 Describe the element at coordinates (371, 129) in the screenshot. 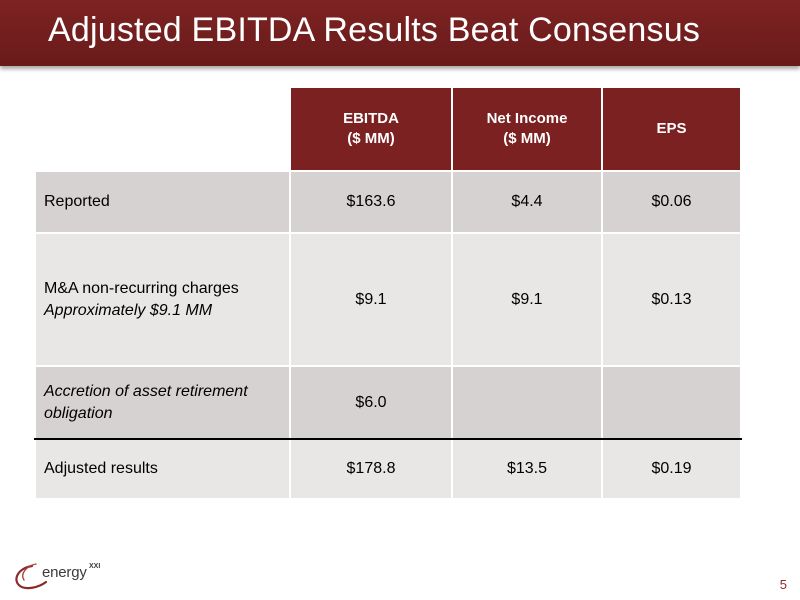

I see `header-ebitda: EBITDA ($ MM)` at that location.